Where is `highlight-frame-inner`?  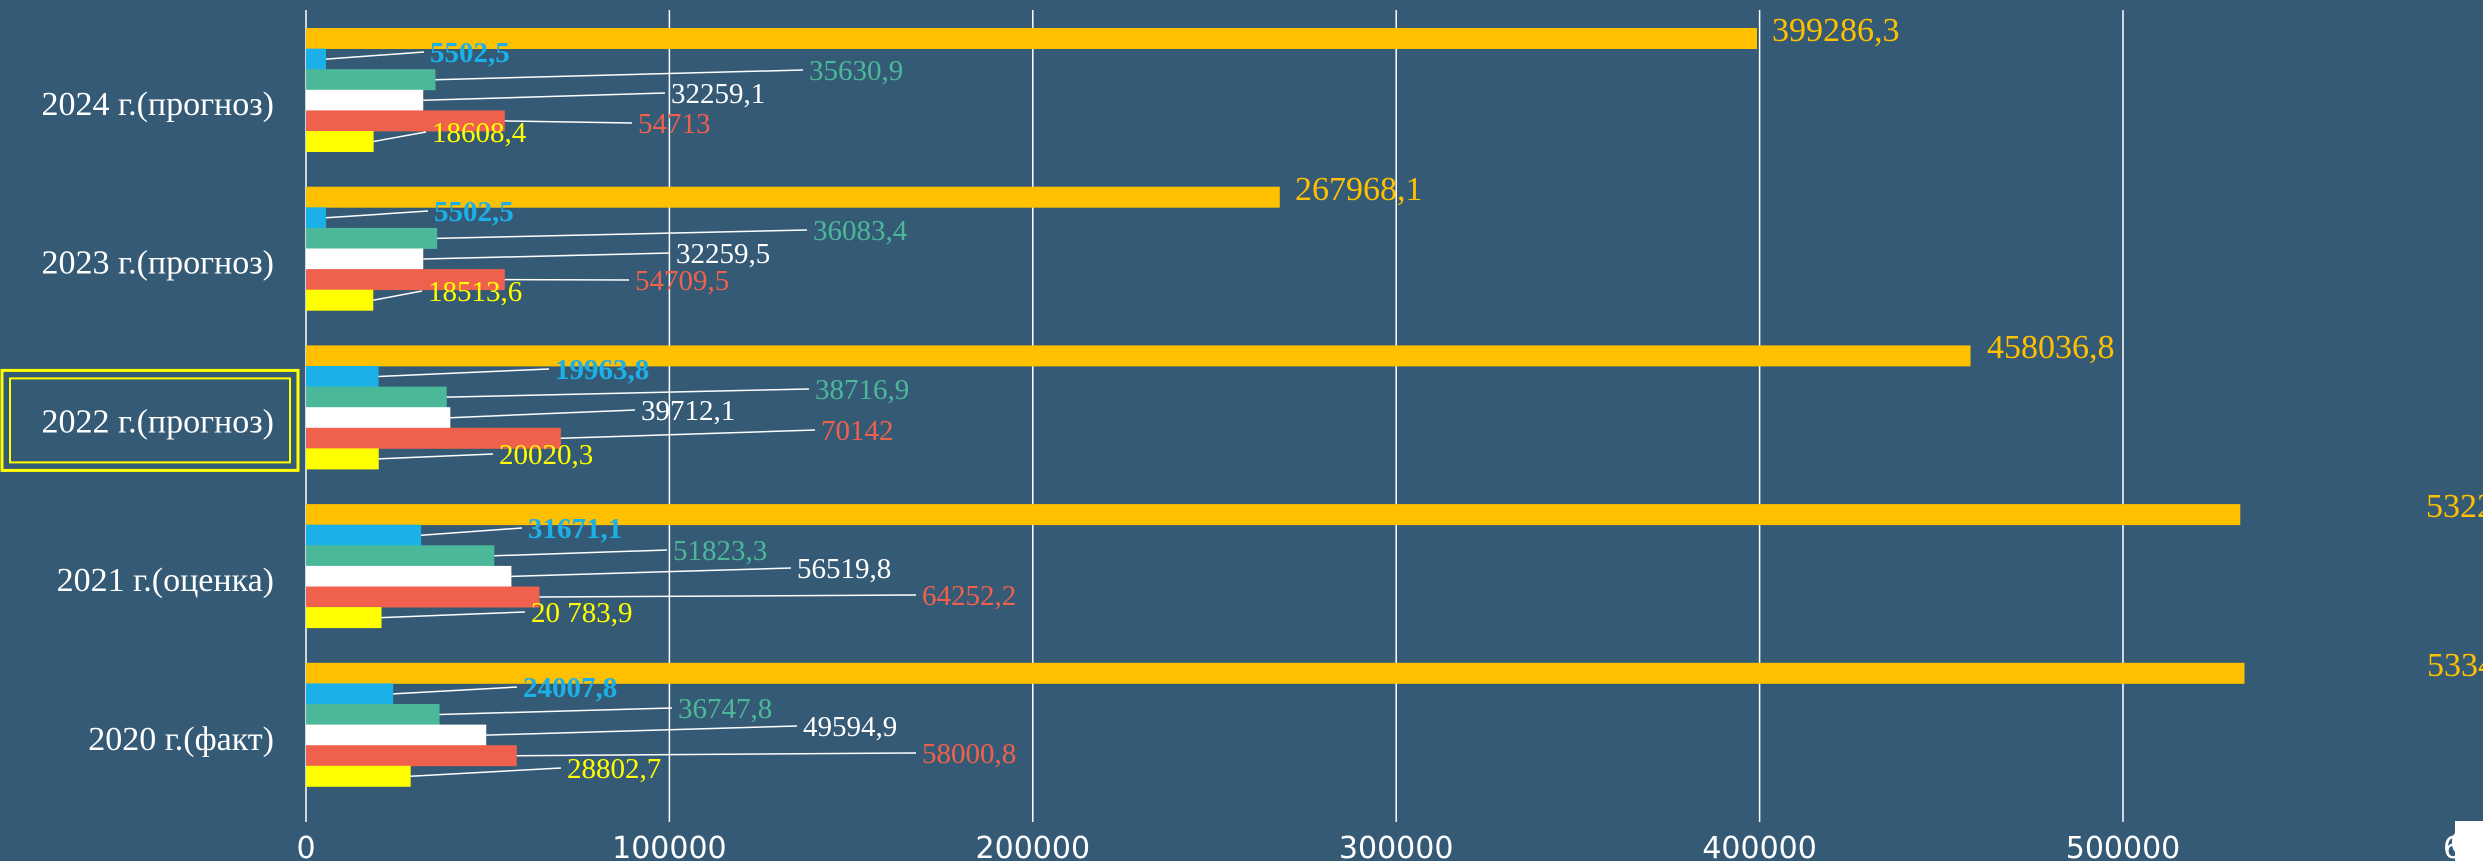 highlight-frame-inner is located at coordinates (150, 420).